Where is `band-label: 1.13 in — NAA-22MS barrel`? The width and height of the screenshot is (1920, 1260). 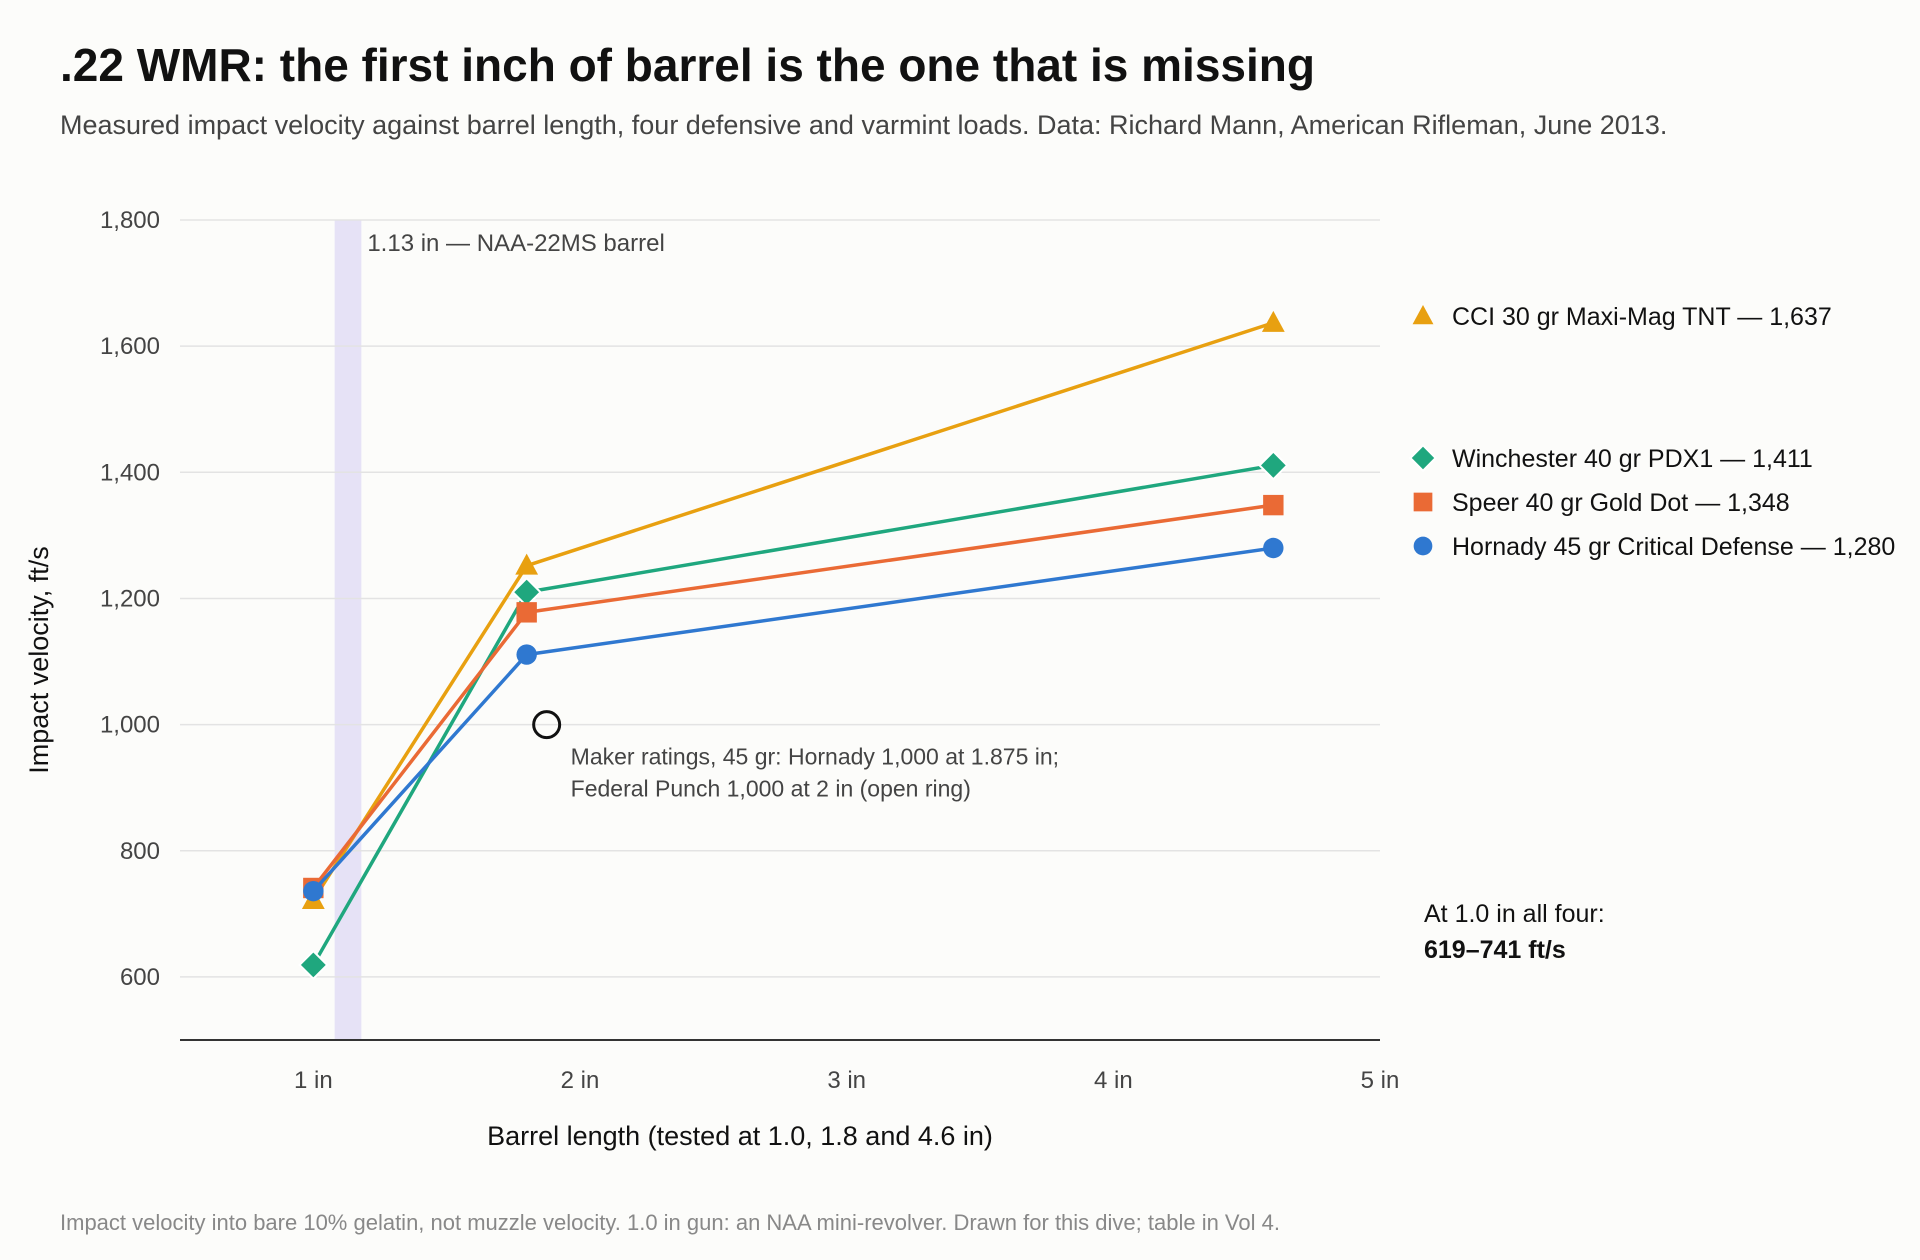
band-label: 1.13 in — NAA-22MS barrel is located at coordinates (515, 243).